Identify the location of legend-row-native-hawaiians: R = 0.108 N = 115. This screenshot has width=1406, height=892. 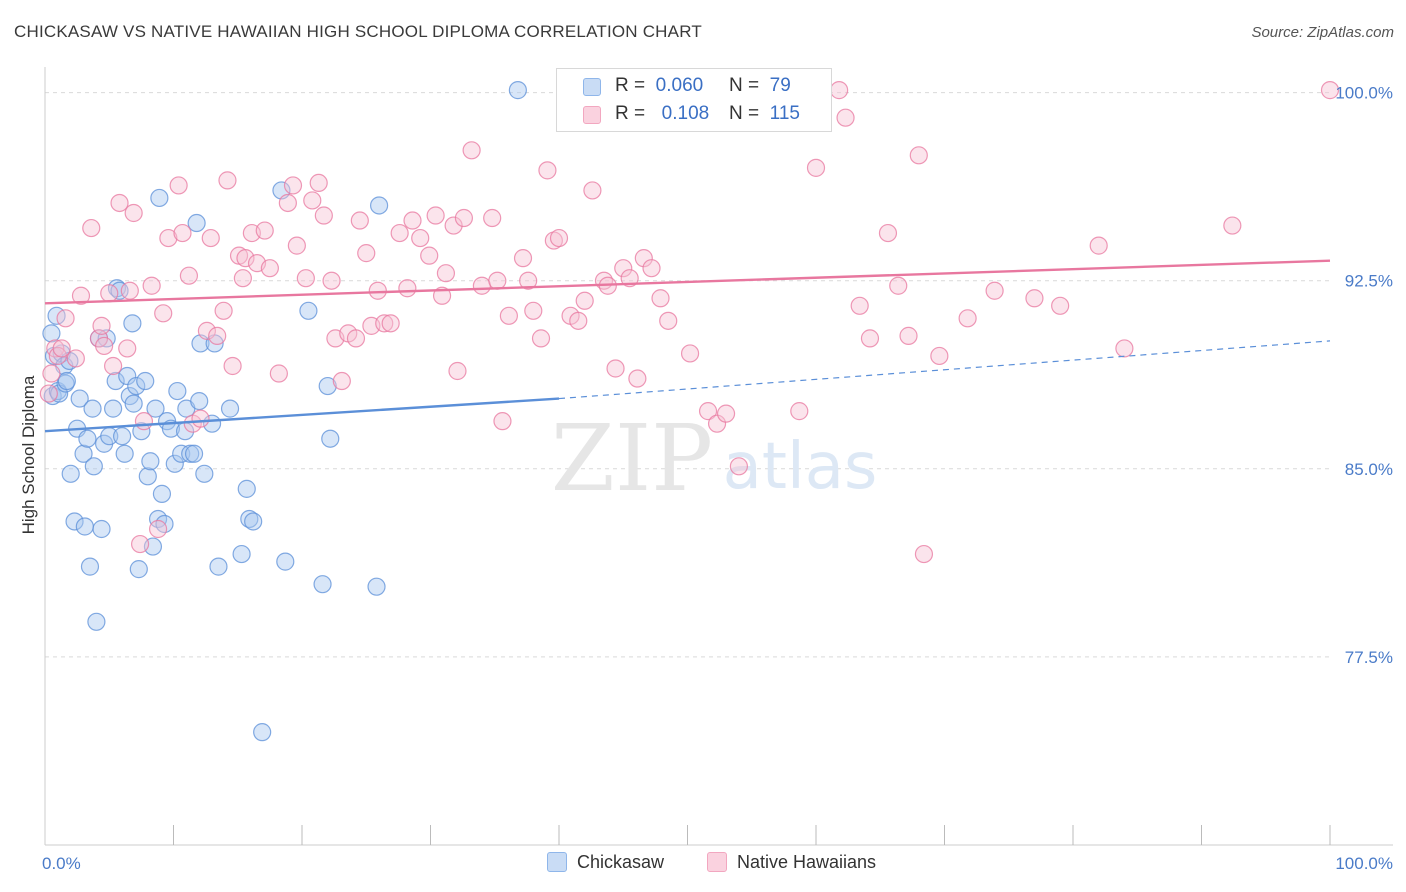
(694, 114).